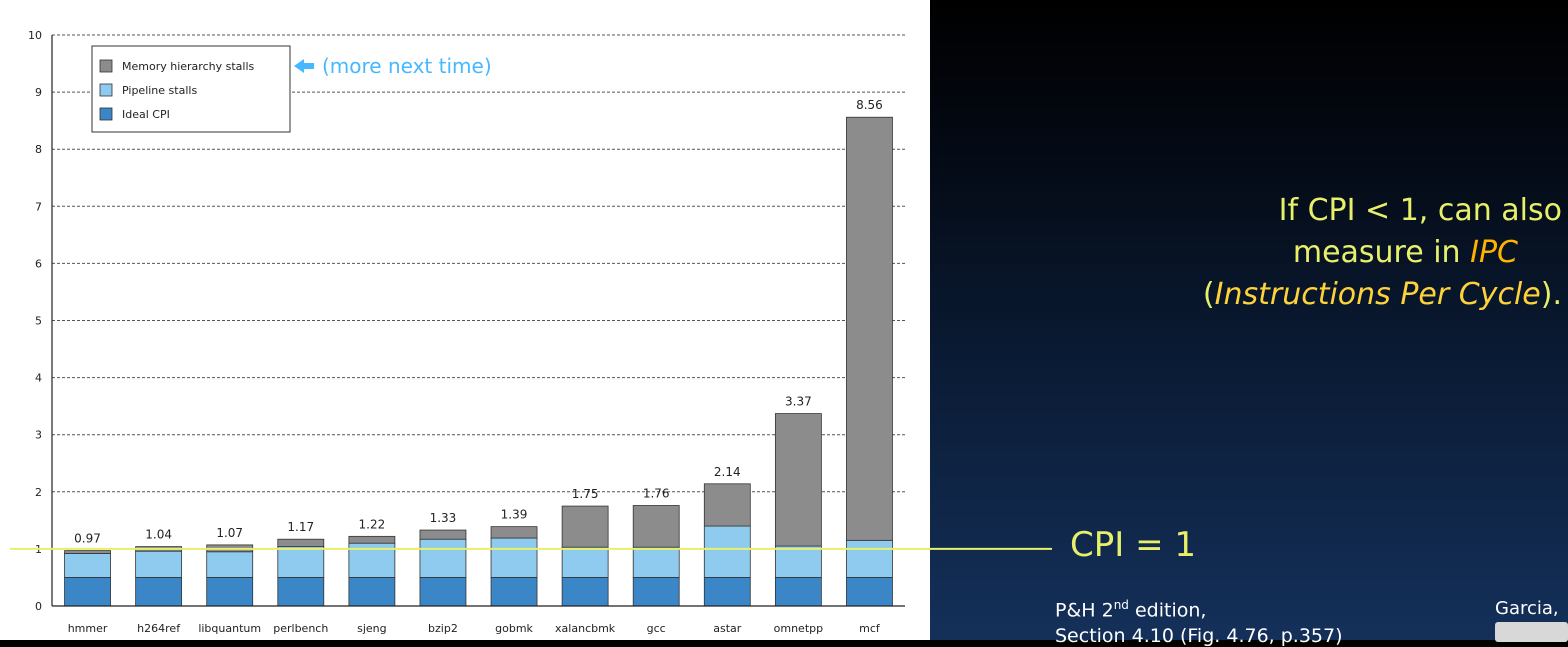 This screenshot has width=1568, height=647. I want to click on x-tick-label: hmmer, so click(88, 628).